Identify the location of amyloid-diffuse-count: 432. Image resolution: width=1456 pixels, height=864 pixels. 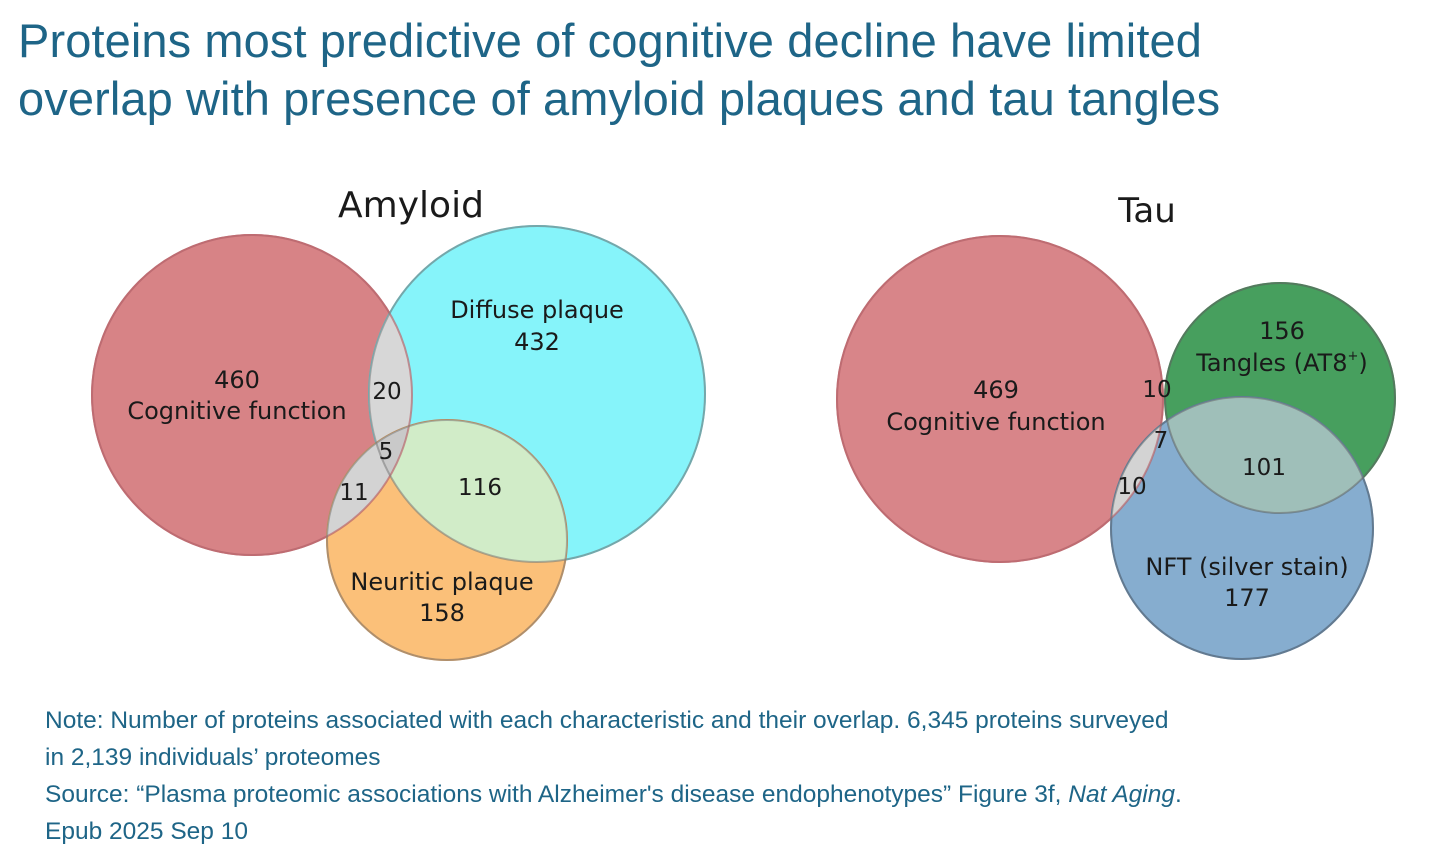
(537, 342).